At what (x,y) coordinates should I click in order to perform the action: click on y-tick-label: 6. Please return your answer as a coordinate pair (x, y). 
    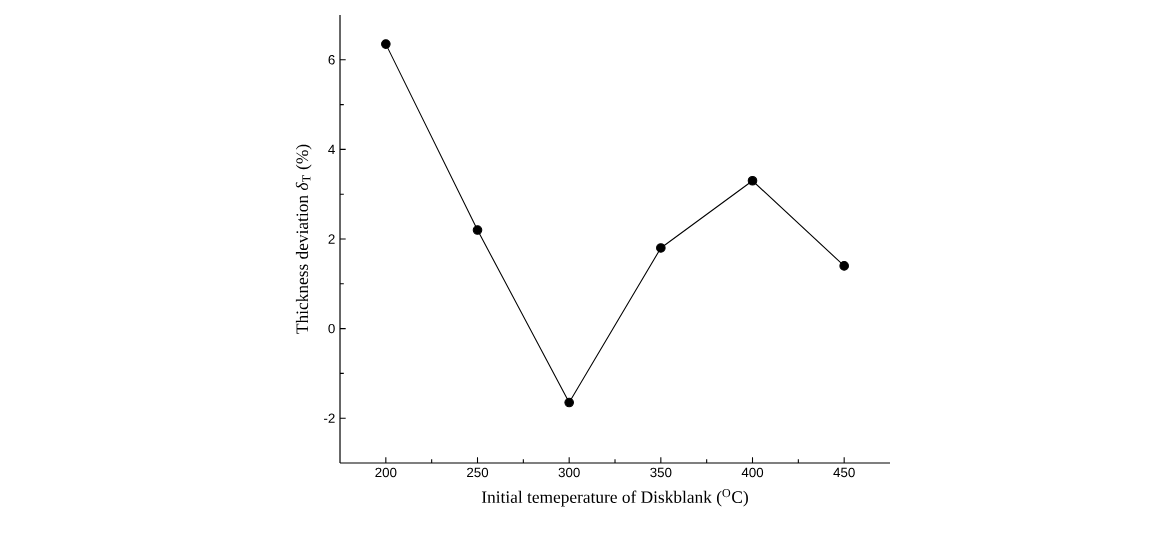
    Looking at the image, I should click on (331, 60).